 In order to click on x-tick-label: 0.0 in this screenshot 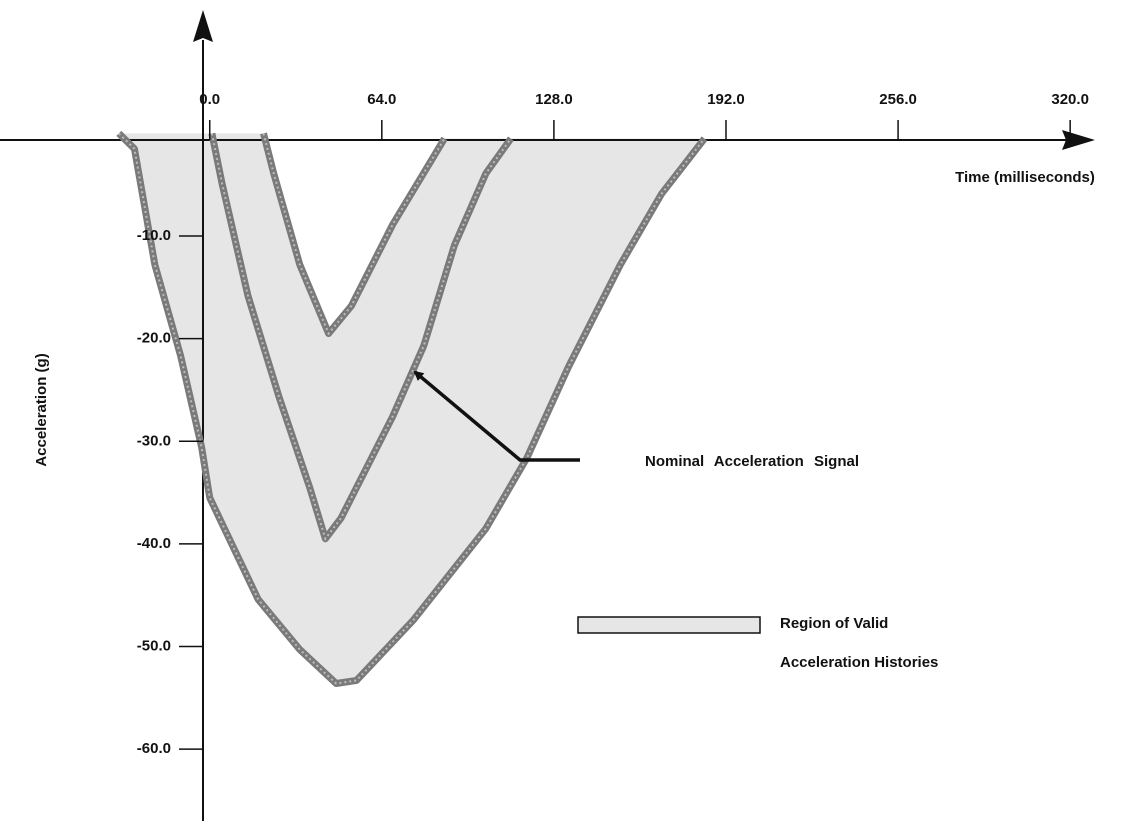, I will do `click(209, 99)`.